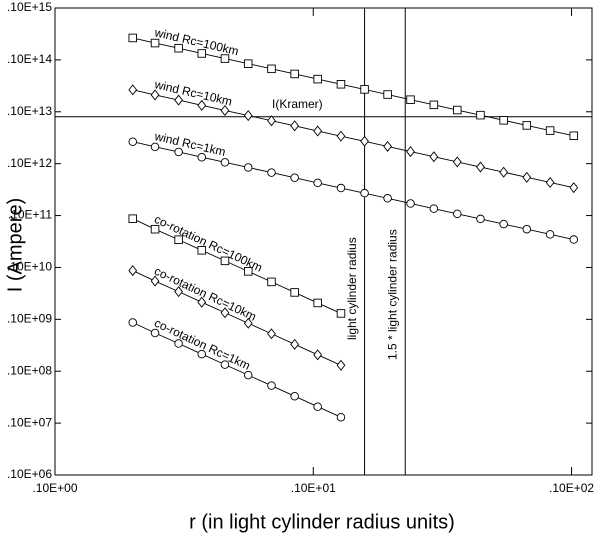 The height and width of the screenshot is (540, 600). I want to click on y-tick-label: .10E+09, so click(29, 319).